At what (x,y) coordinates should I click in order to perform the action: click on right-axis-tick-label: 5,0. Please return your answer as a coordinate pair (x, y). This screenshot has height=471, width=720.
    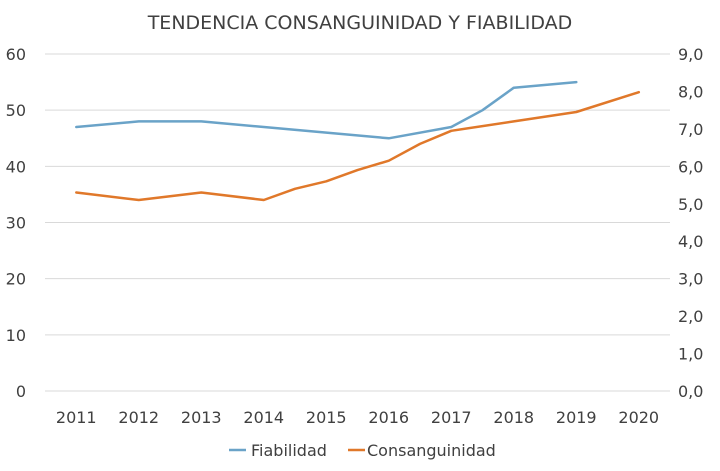
    Looking at the image, I should click on (690, 204).